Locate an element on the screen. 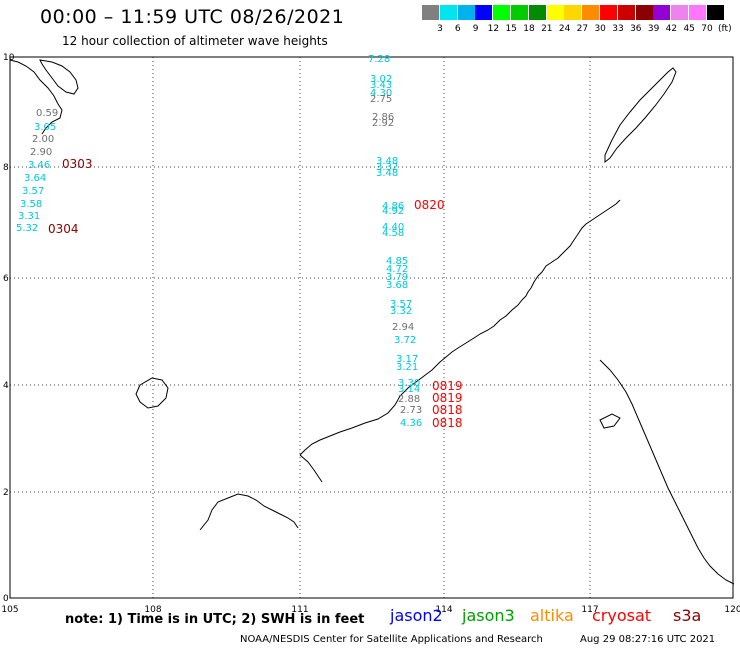 This screenshot has width=740, height=650. scale-label: 24 is located at coordinates (564, 29).